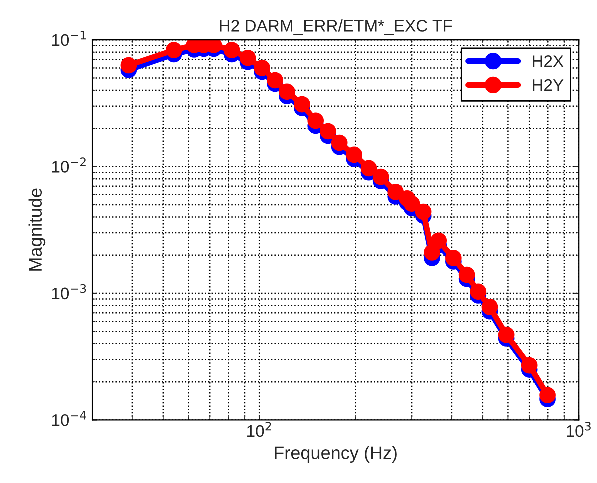 The height and width of the screenshot is (483, 597). I want to click on x-tick-label: 10$^{2}$, so click(260, 430).